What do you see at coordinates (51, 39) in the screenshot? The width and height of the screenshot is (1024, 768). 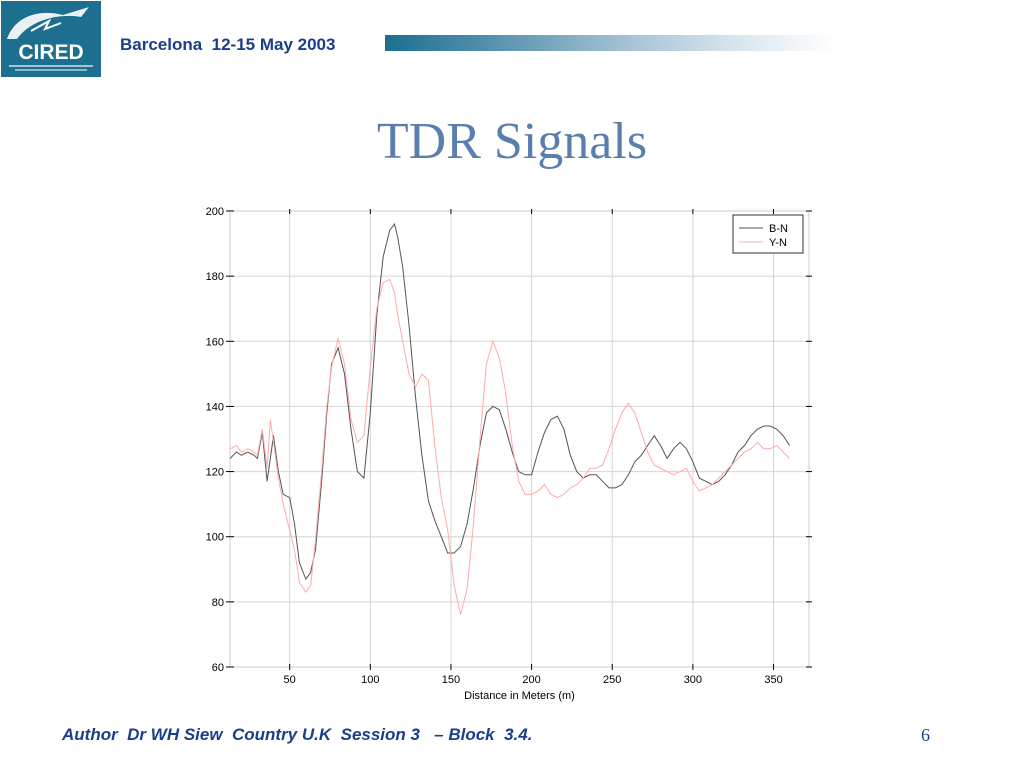 I see `cired-logo: CIRED` at bounding box center [51, 39].